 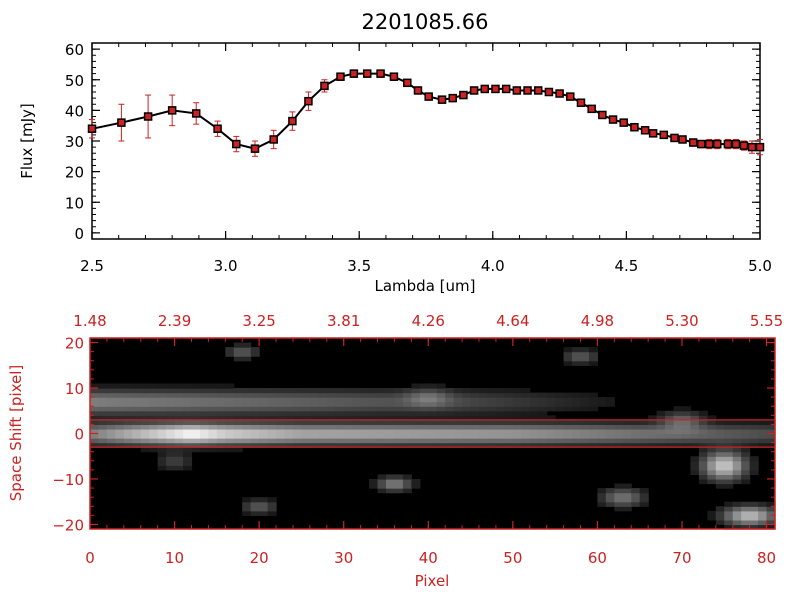 What do you see at coordinates (432, 581) in the screenshot?
I see `image-xlabel: Pixel` at bounding box center [432, 581].